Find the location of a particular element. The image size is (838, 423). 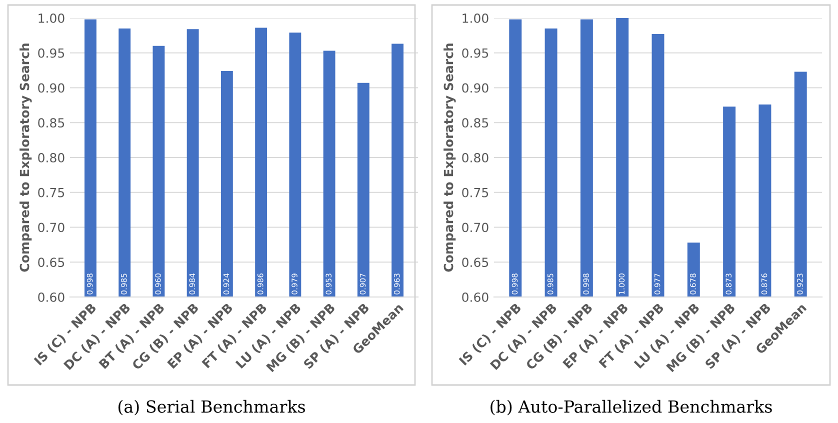

text: (a) Serial Benchmarks is located at coordinates (211, 408).